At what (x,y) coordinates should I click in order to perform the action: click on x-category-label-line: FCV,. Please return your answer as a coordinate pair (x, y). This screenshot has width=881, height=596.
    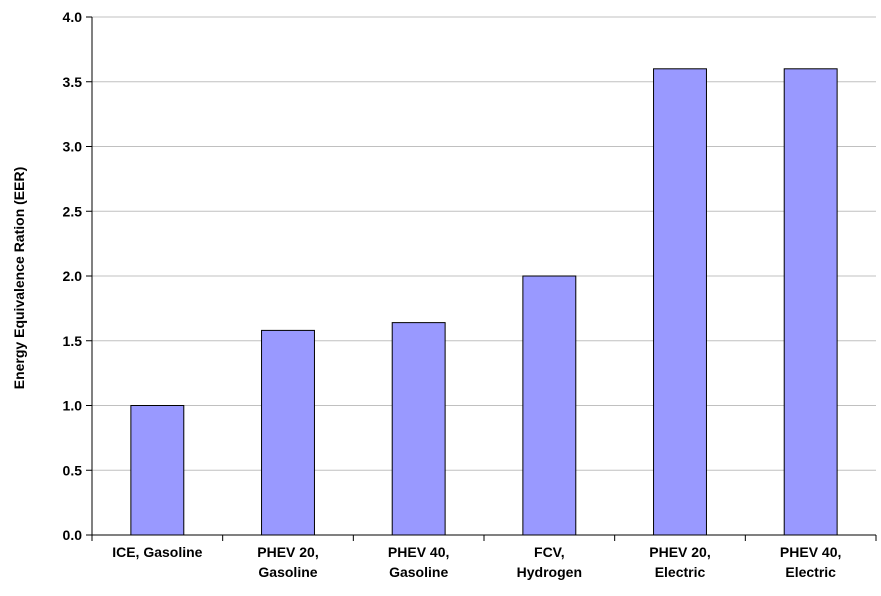
    Looking at the image, I should click on (549, 552).